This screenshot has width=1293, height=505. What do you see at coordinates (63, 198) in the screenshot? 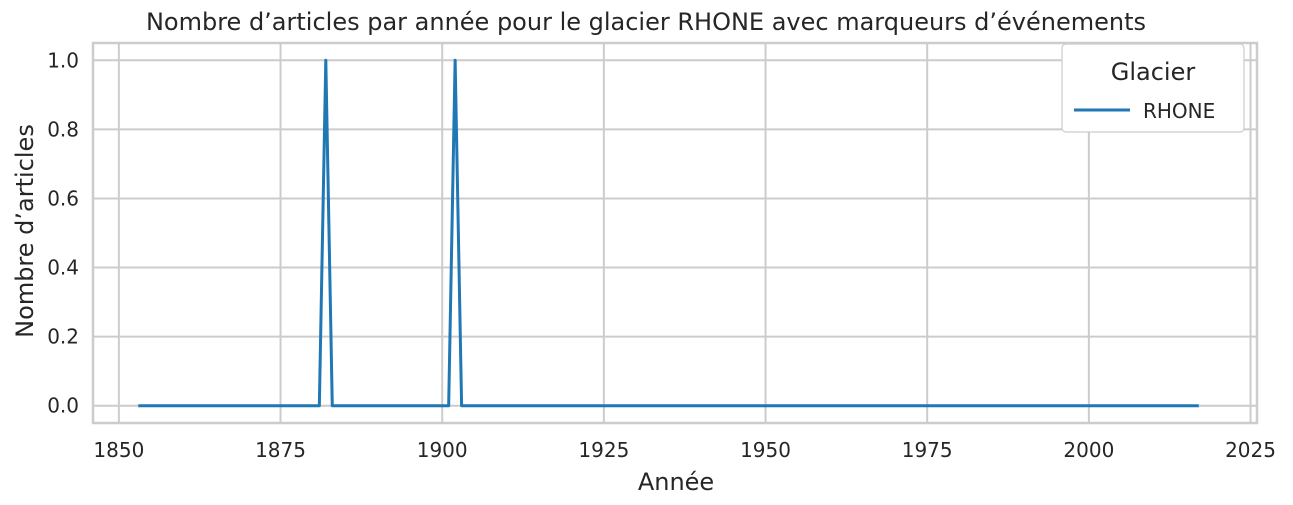
I see `y-tick-label: 0.6` at bounding box center [63, 198].